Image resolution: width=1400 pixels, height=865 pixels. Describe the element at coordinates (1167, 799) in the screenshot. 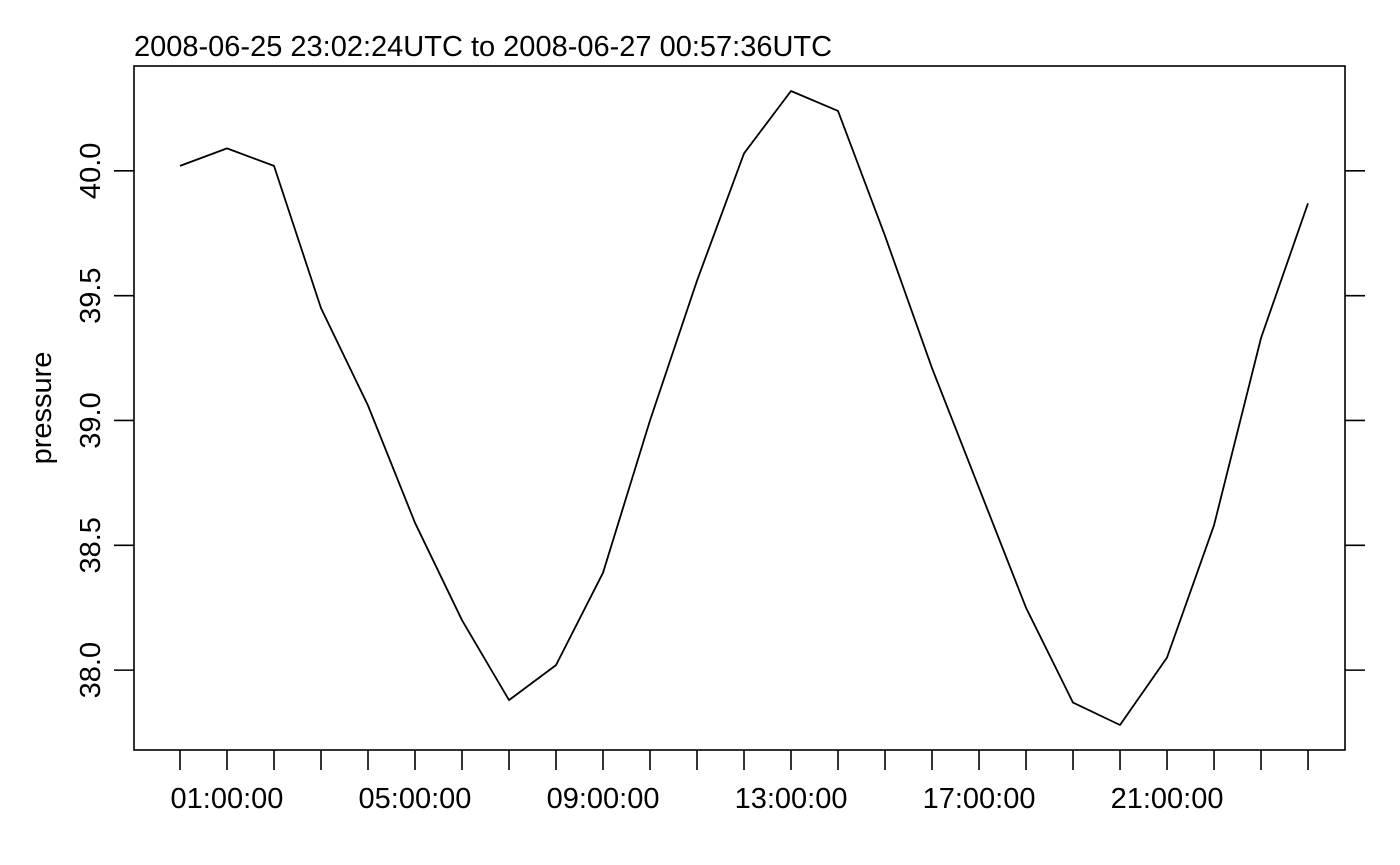

I see `x-tick-label: 21:00:00` at that location.